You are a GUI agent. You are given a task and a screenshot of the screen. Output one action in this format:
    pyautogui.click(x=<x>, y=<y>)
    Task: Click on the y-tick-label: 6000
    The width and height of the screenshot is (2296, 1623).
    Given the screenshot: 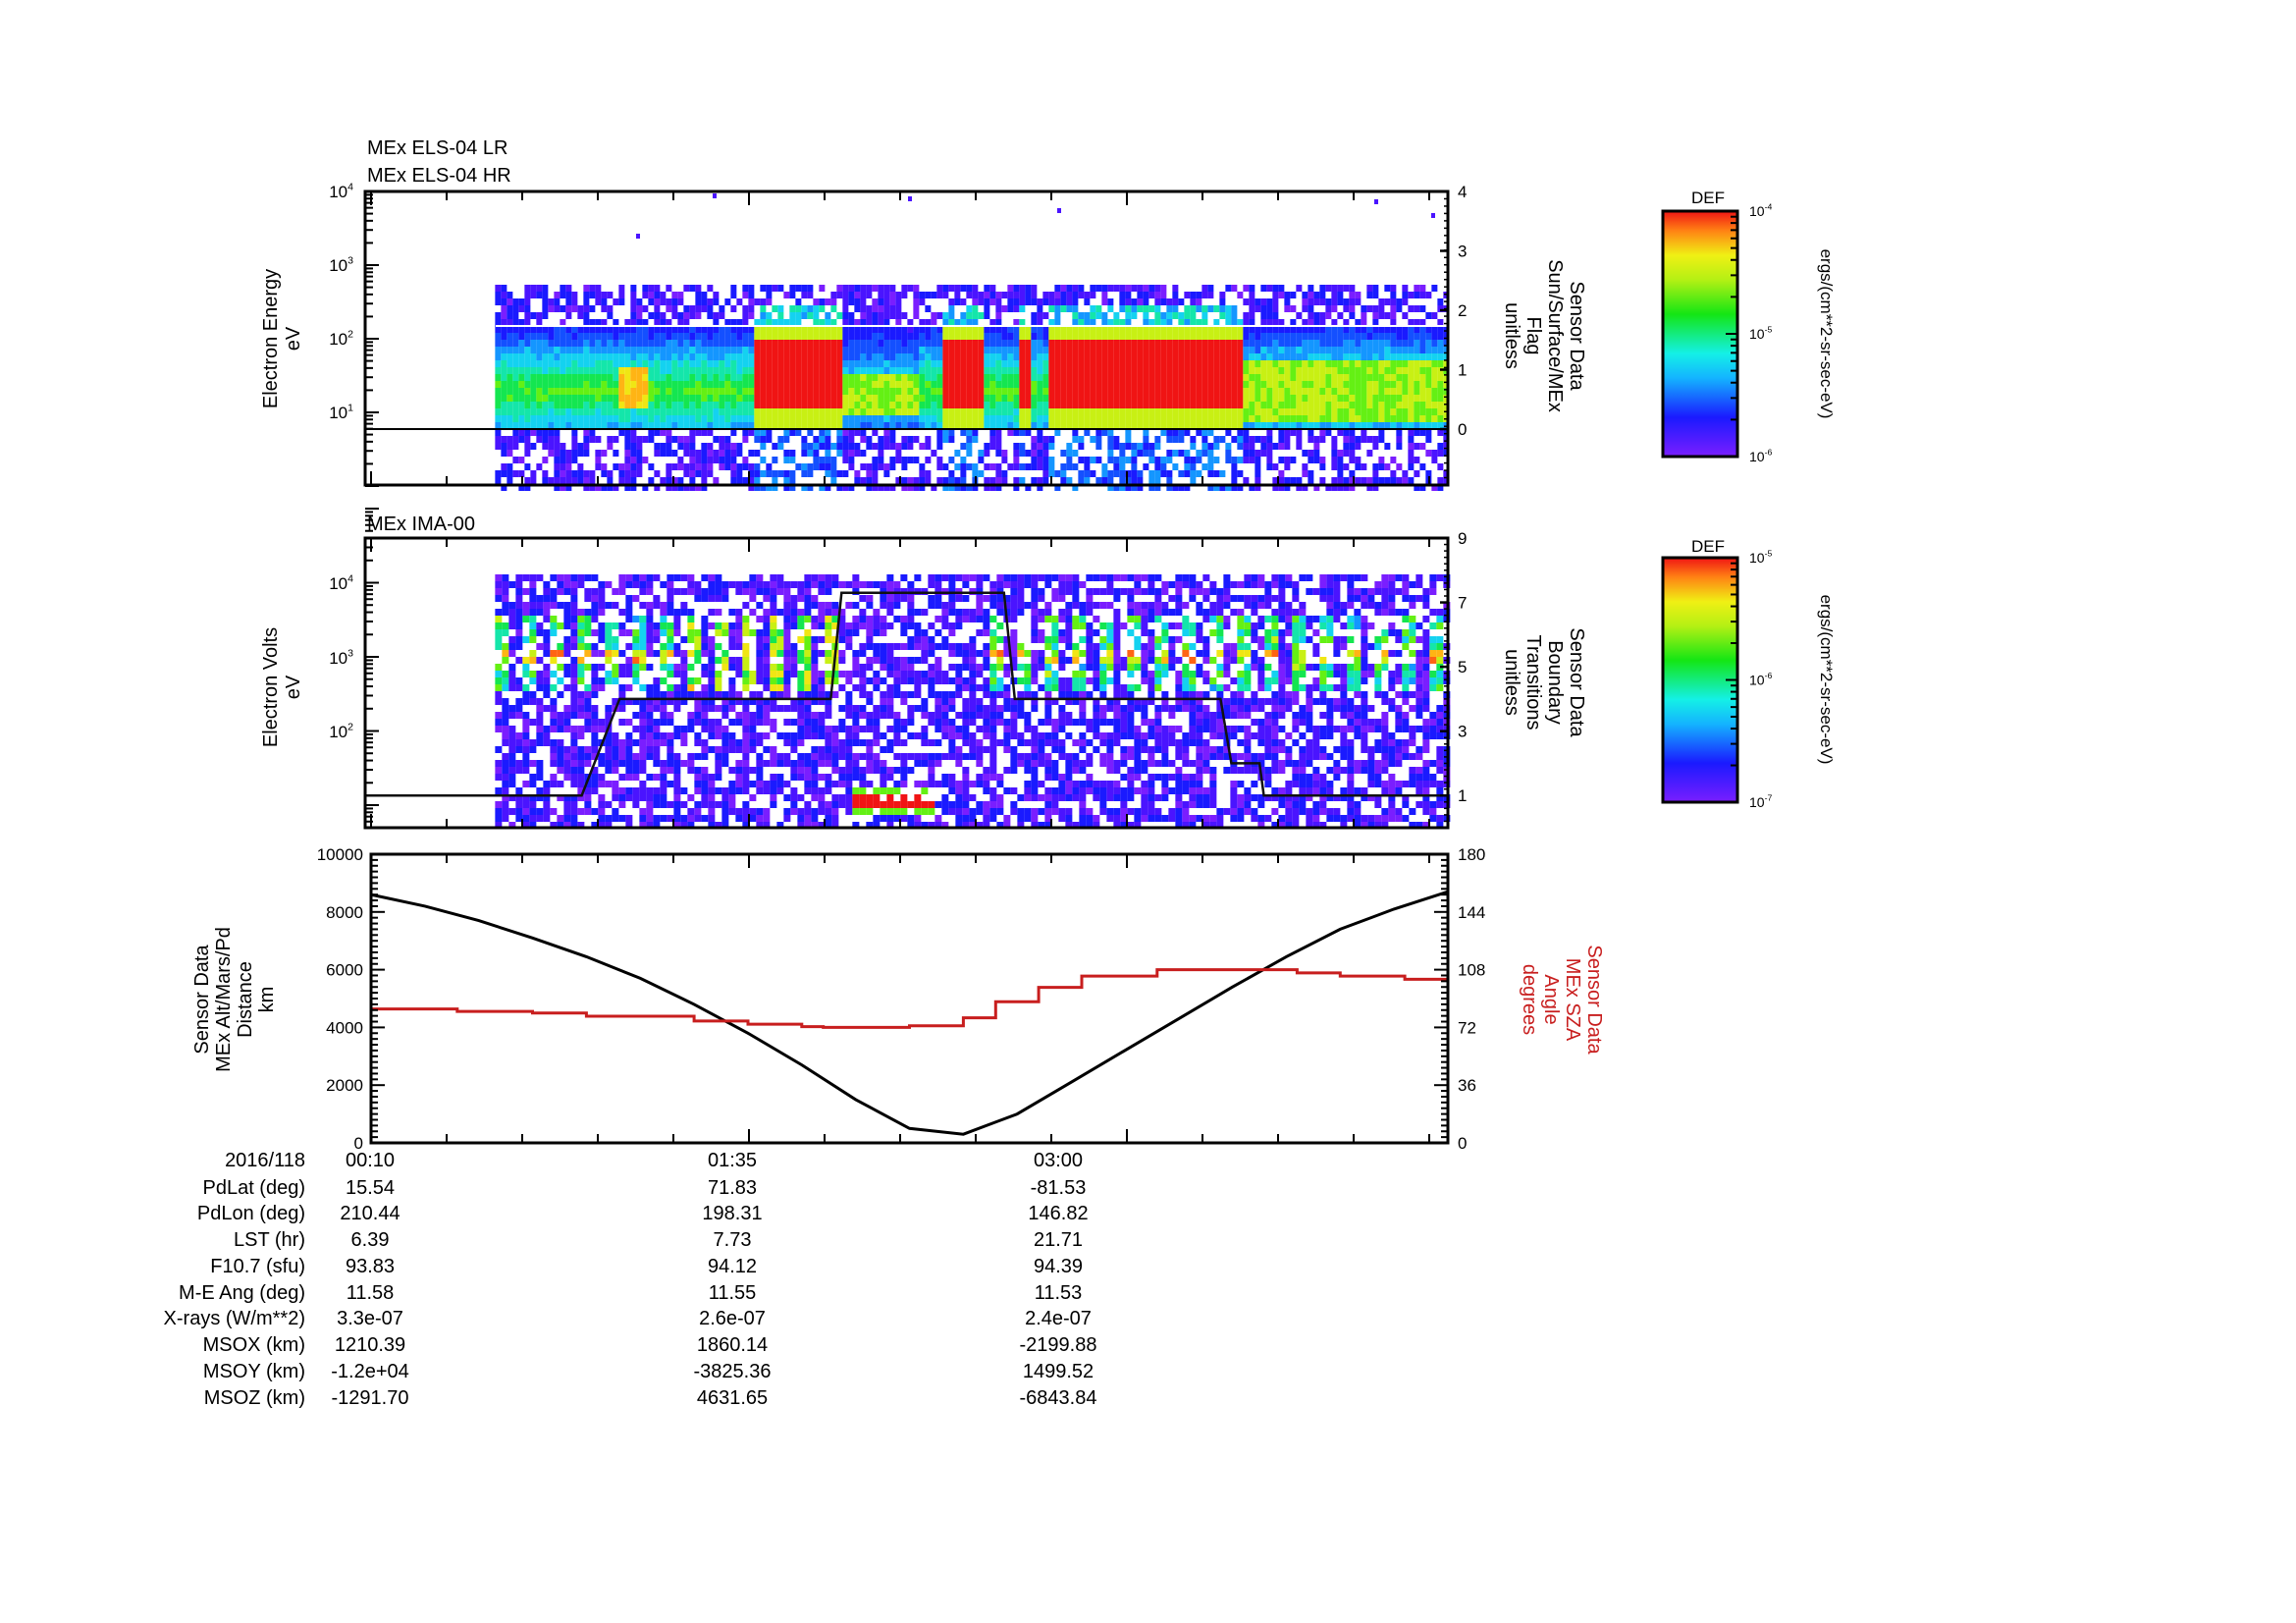 What is the action you would take?
    pyautogui.click(x=344, y=970)
    